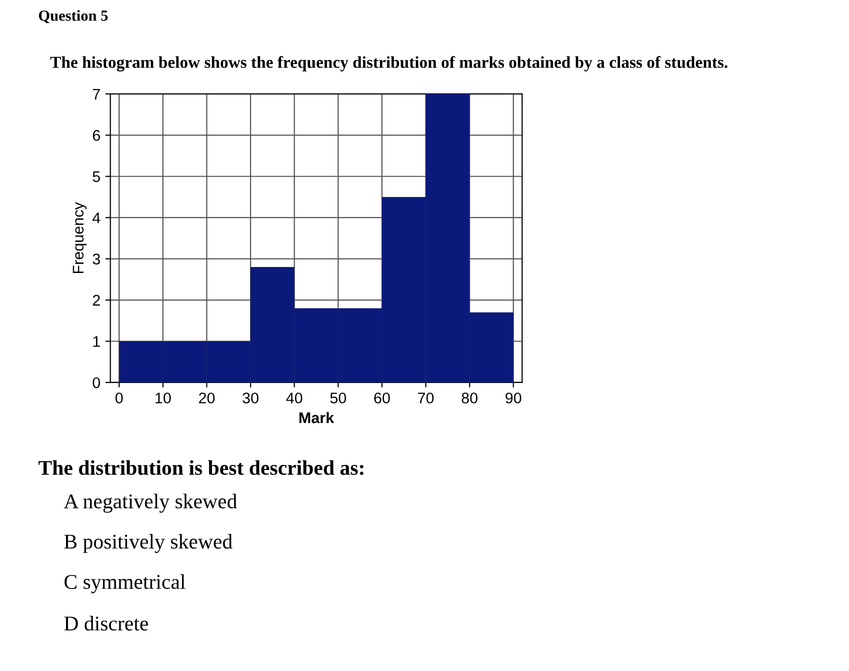  Describe the element at coordinates (514, 398) in the screenshot. I see `x-tick-label: 90` at that location.